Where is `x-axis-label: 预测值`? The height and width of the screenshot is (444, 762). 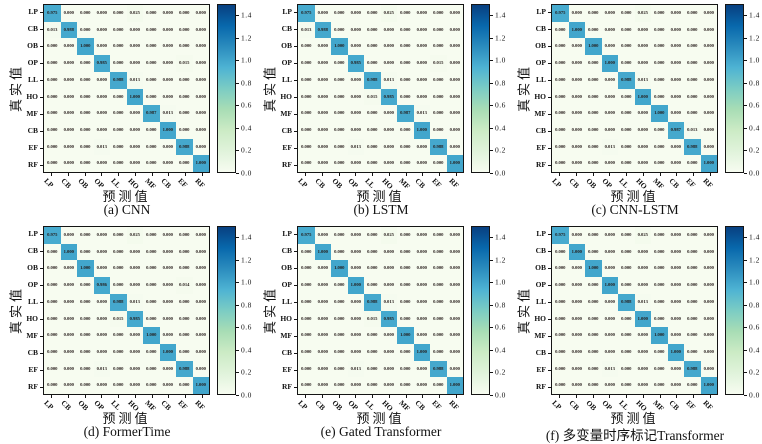
x-axis-label: 预测值 is located at coordinates (126, 196).